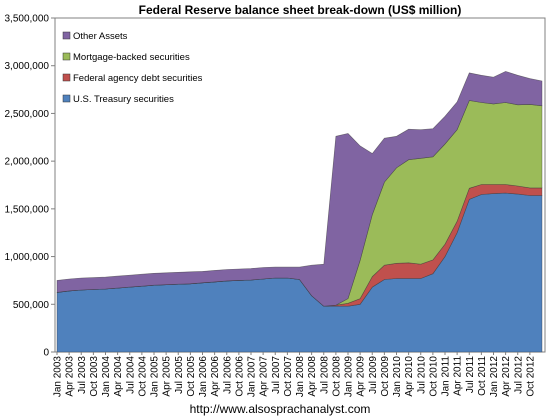 Image resolution: width=559 pixels, height=419 pixels. I want to click on legend-label: U.S. Treasury securities, so click(123, 99).